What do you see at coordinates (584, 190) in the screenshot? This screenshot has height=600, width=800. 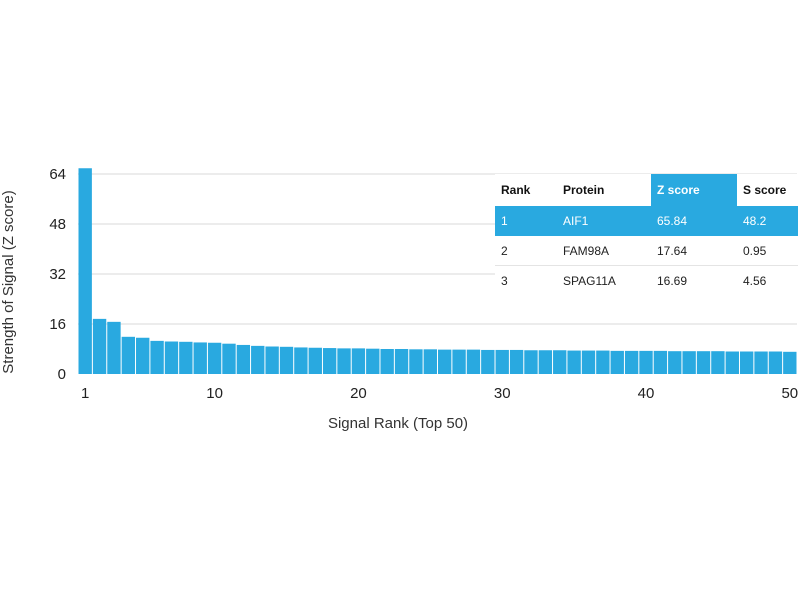 I see `header-protein: Protein` at bounding box center [584, 190].